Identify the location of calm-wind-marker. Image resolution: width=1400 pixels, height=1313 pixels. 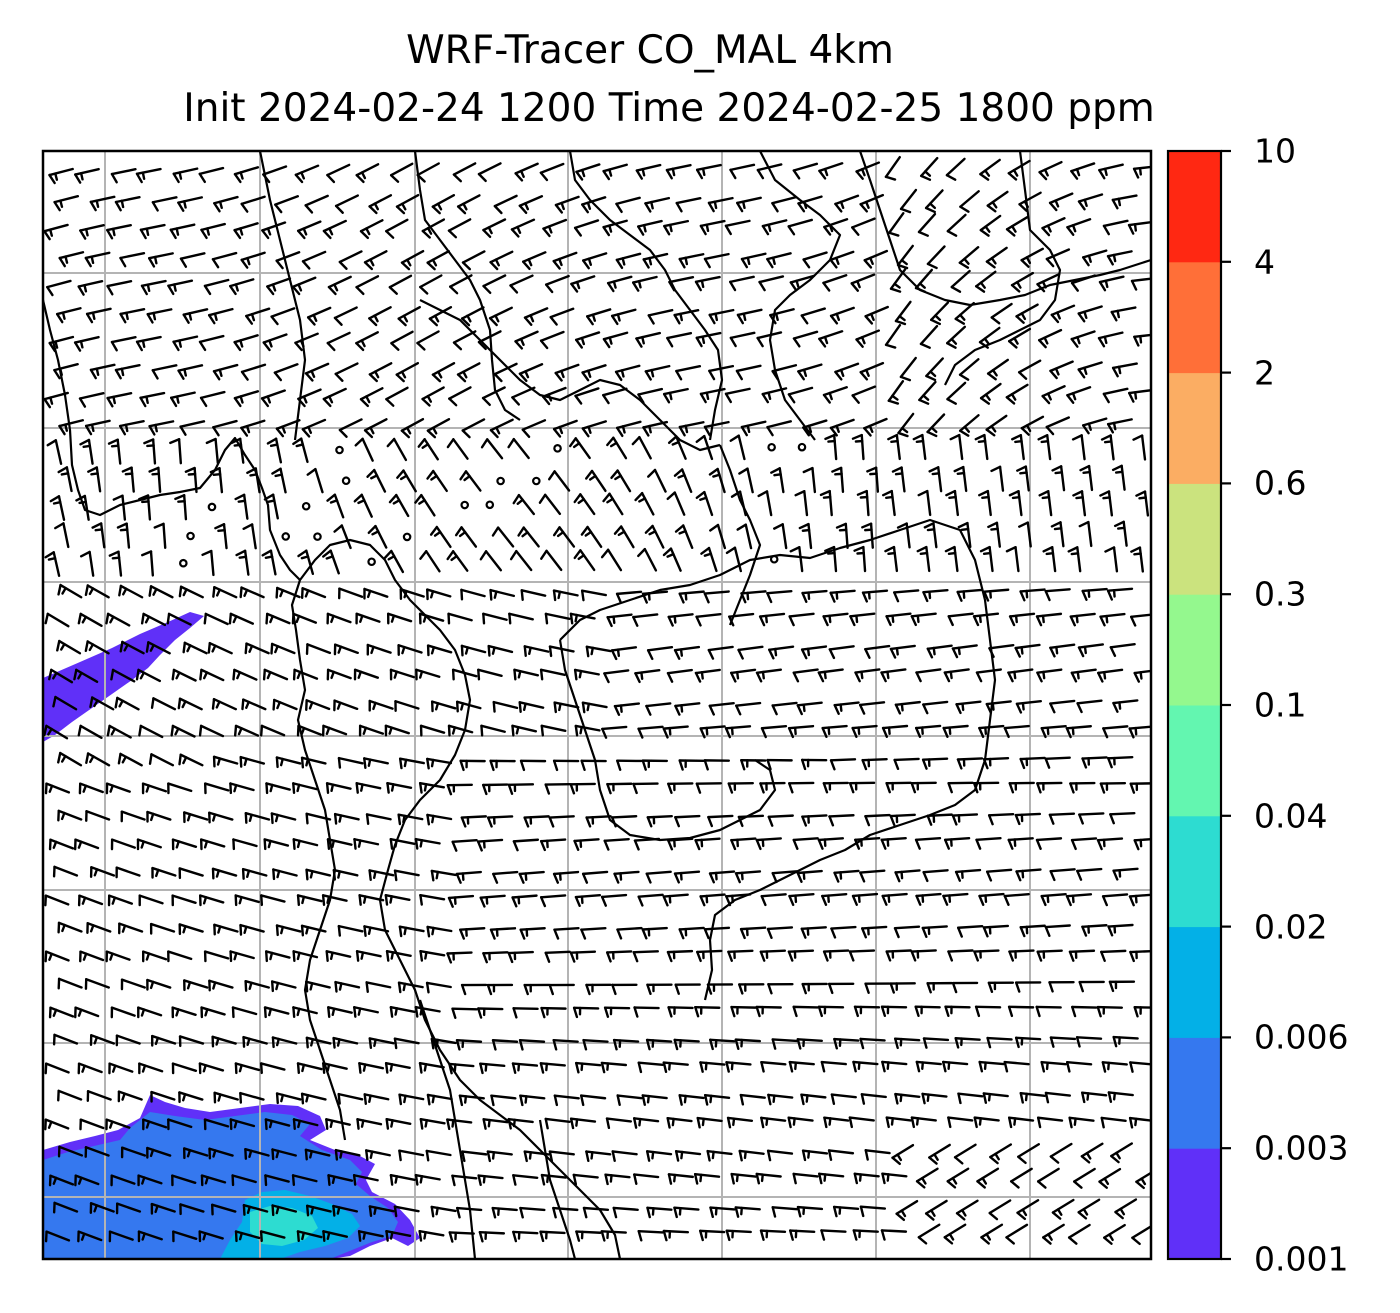
(407, 537).